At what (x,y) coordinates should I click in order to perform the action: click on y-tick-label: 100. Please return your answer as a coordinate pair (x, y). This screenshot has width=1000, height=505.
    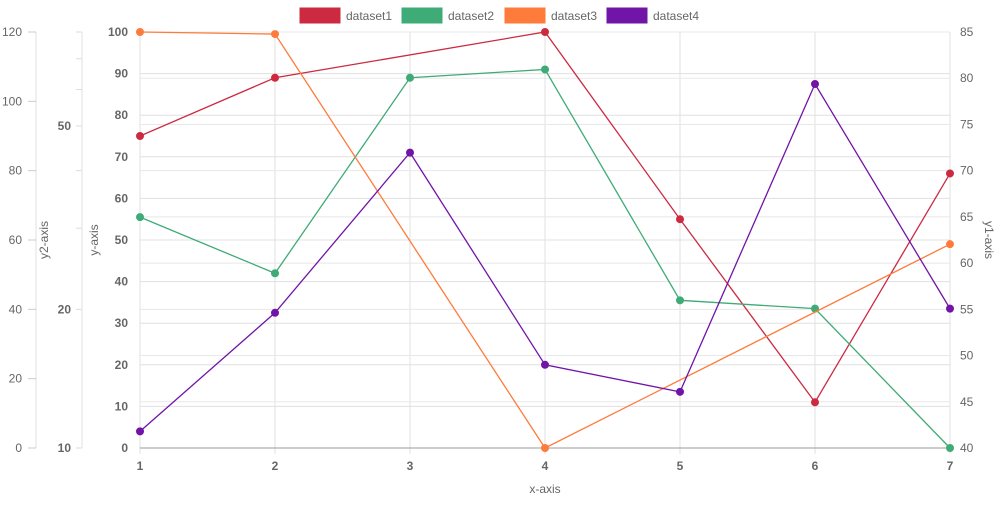
    Looking at the image, I should click on (118, 32).